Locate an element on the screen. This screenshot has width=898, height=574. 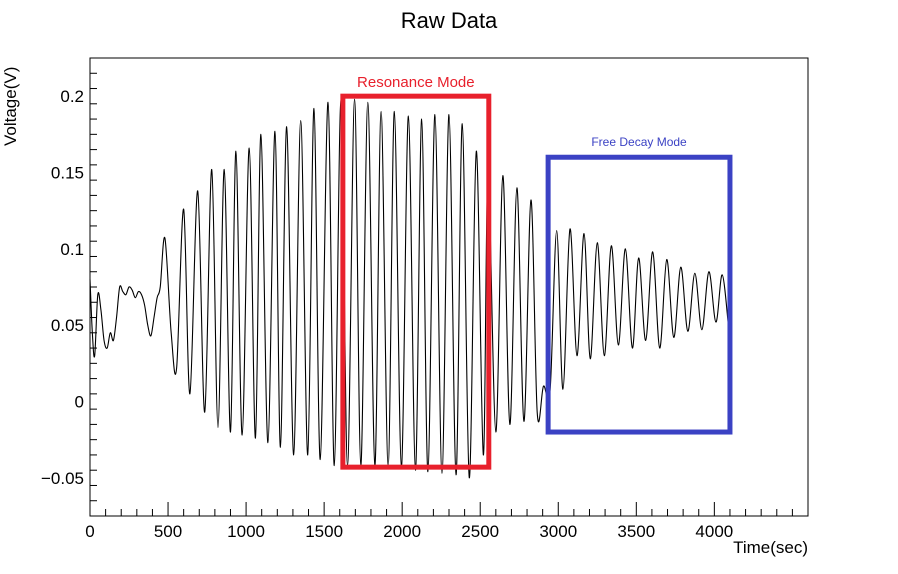
resonance-mode-label: Resonance Mode is located at coordinates (416, 82).